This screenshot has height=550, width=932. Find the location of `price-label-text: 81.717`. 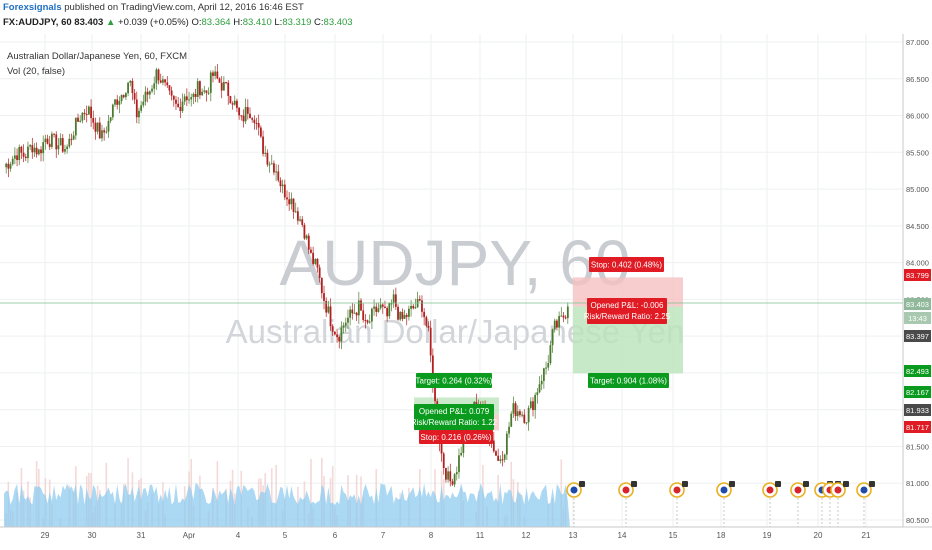

price-label-text: 81.717 is located at coordinates (917, 427).